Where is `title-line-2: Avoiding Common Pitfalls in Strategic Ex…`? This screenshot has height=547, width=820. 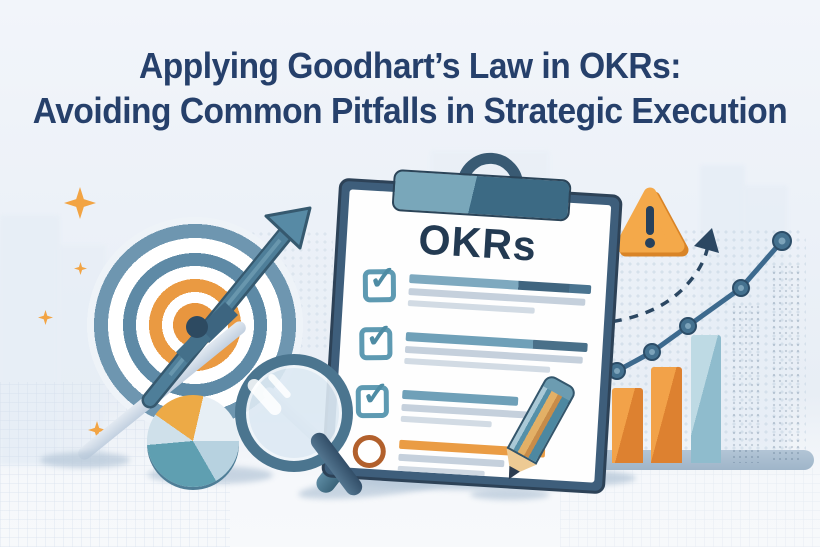 title-line-2: Avoiding Common Pitfalls in Strategic Ex… is located at coordinates (410, 110).